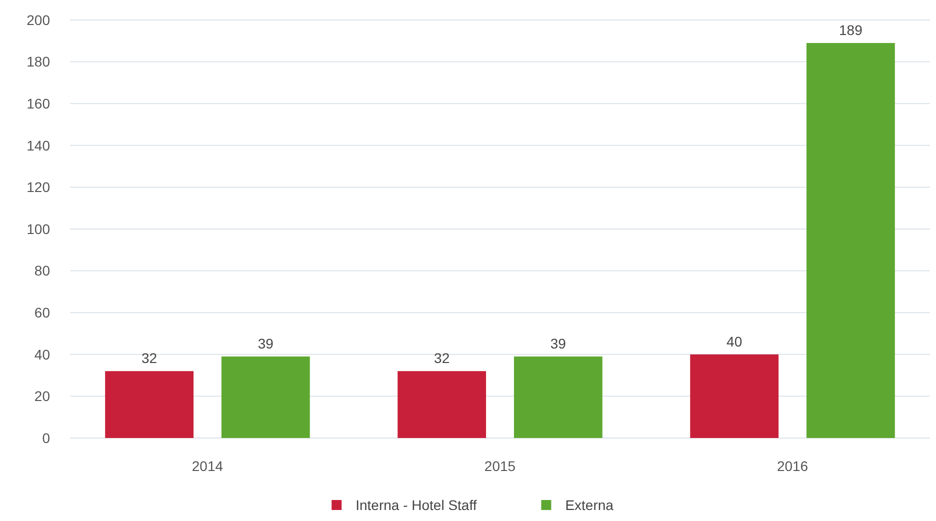  What do you see at coordinates (589, 505) in the screenshot?
I see `legend-label: Externa` at bounding box center [589, 505].